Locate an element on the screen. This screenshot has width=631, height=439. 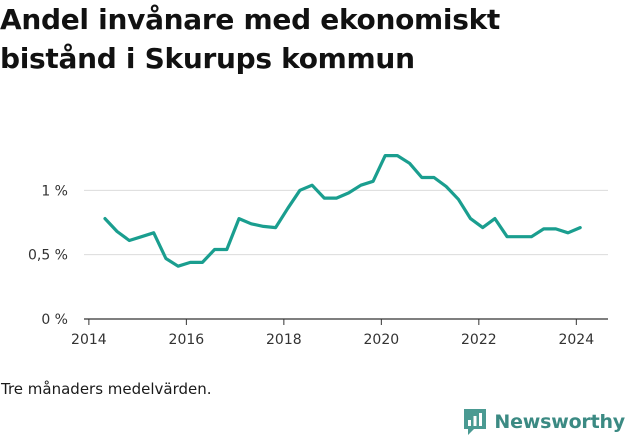
newsworthy-logo-icon is located at coordinates (475, 422).